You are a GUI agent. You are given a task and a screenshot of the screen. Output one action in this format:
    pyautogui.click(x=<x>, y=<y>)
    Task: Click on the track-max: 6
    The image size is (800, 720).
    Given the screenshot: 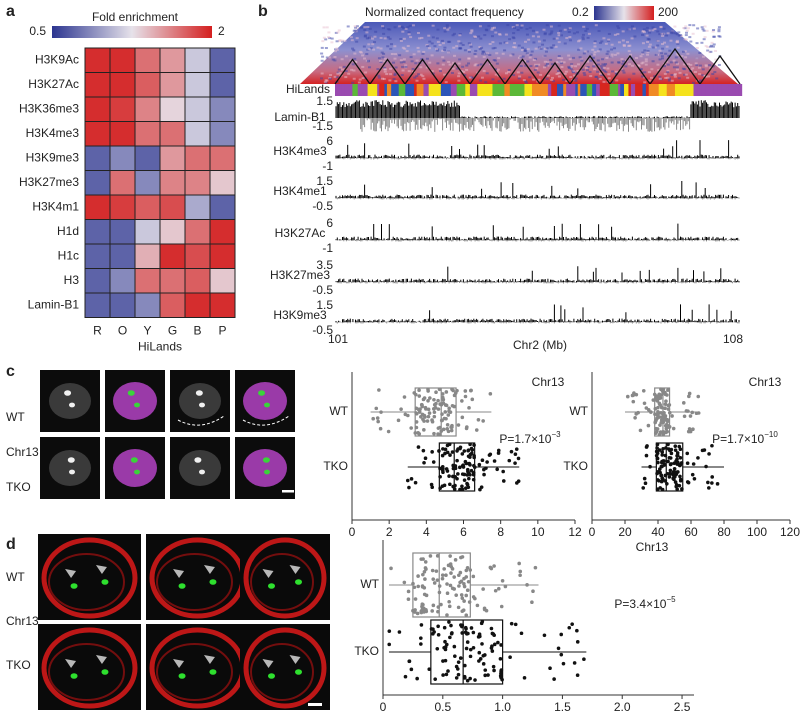 What is the action you would take?
    pyautogui.click(x=329, y=141)
    